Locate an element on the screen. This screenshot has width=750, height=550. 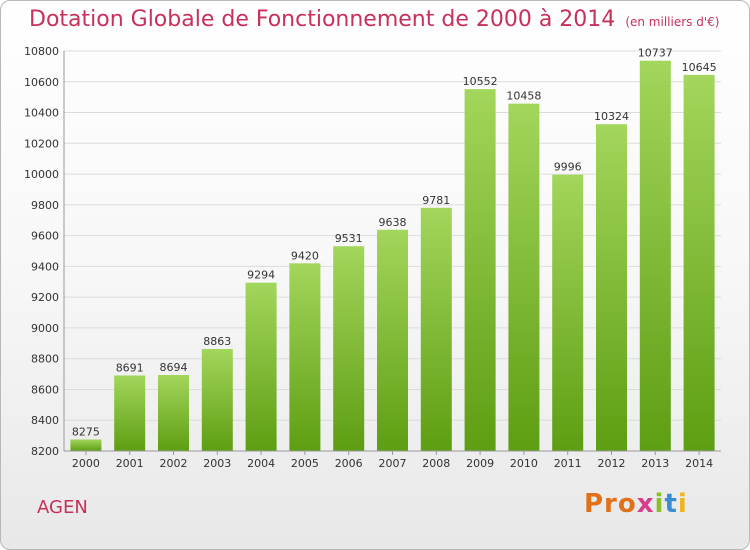
commune-name: AGEN is located at coordinates (62, 507).